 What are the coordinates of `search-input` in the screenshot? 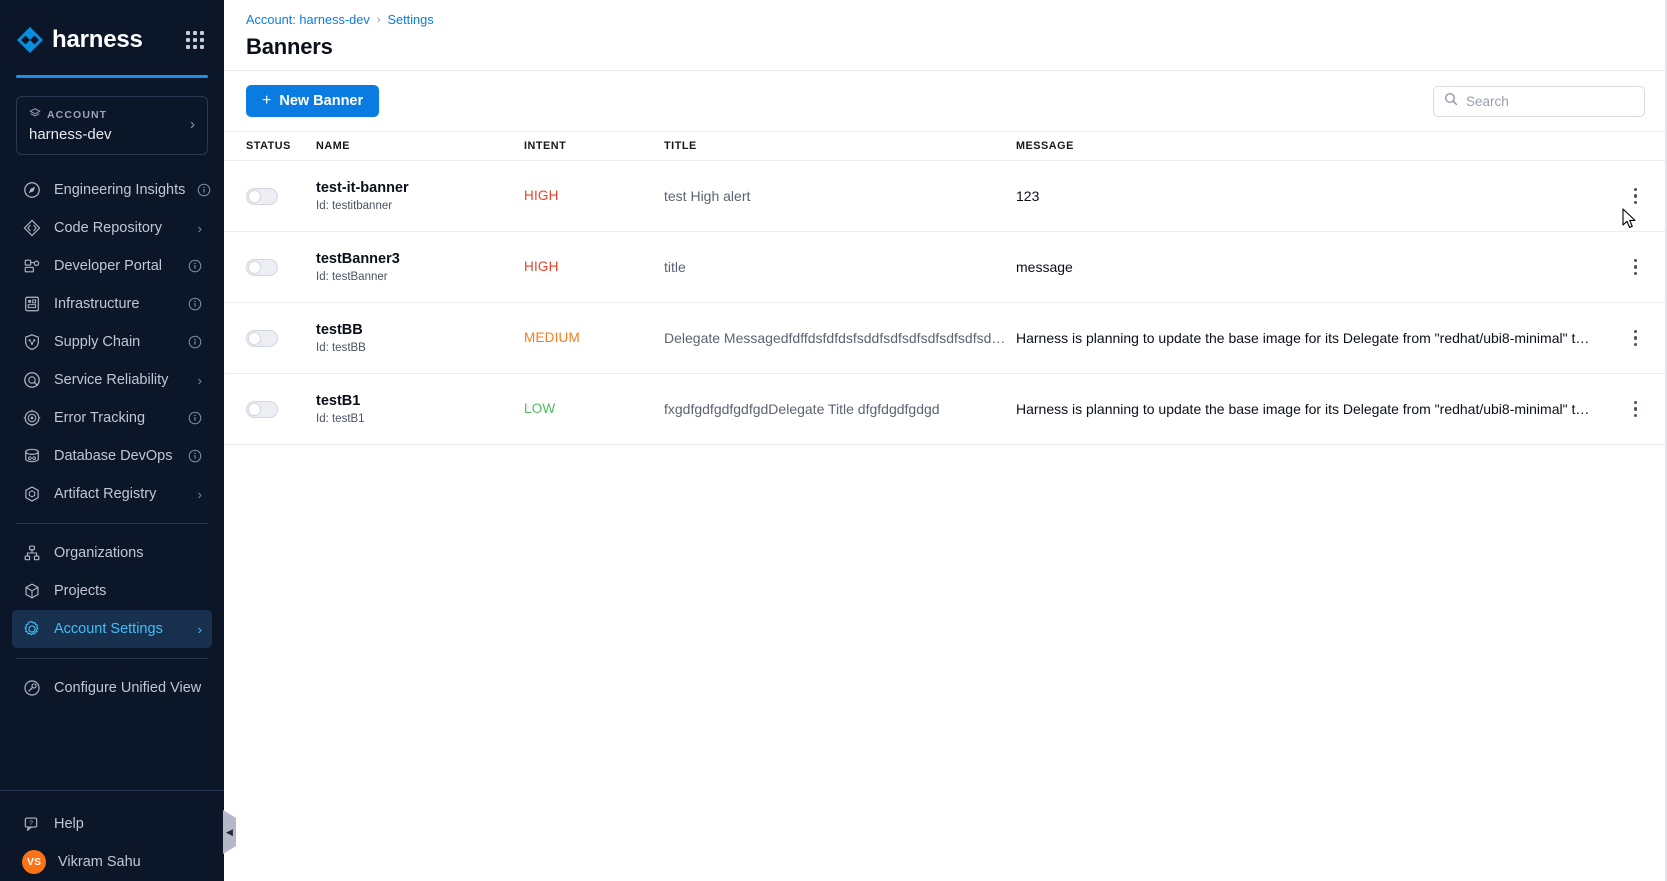 It's located at (1554, 101).